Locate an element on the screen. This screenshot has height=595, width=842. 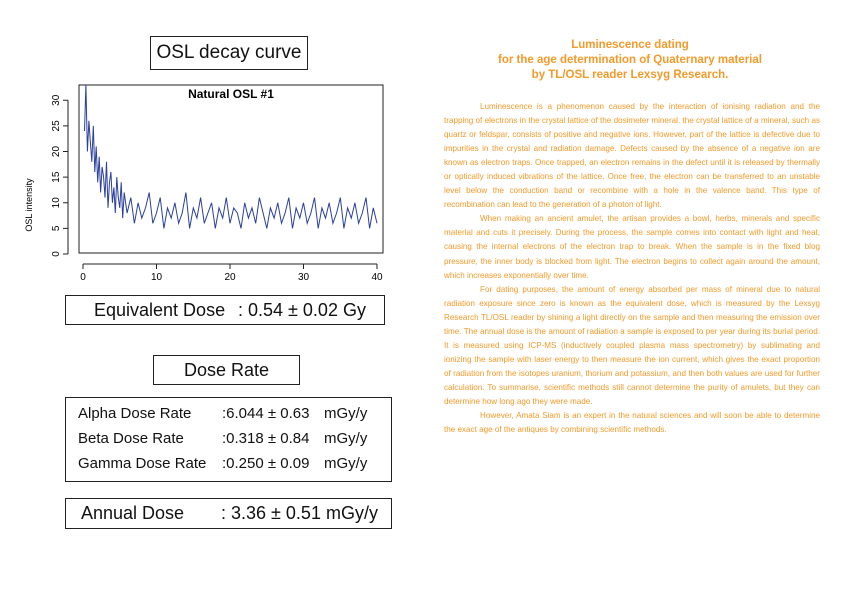
gamma-dose-rate-row: Gamma Dose Rate :0.250 ± 0.09 mGy/y is located at coordinates (233, 464).